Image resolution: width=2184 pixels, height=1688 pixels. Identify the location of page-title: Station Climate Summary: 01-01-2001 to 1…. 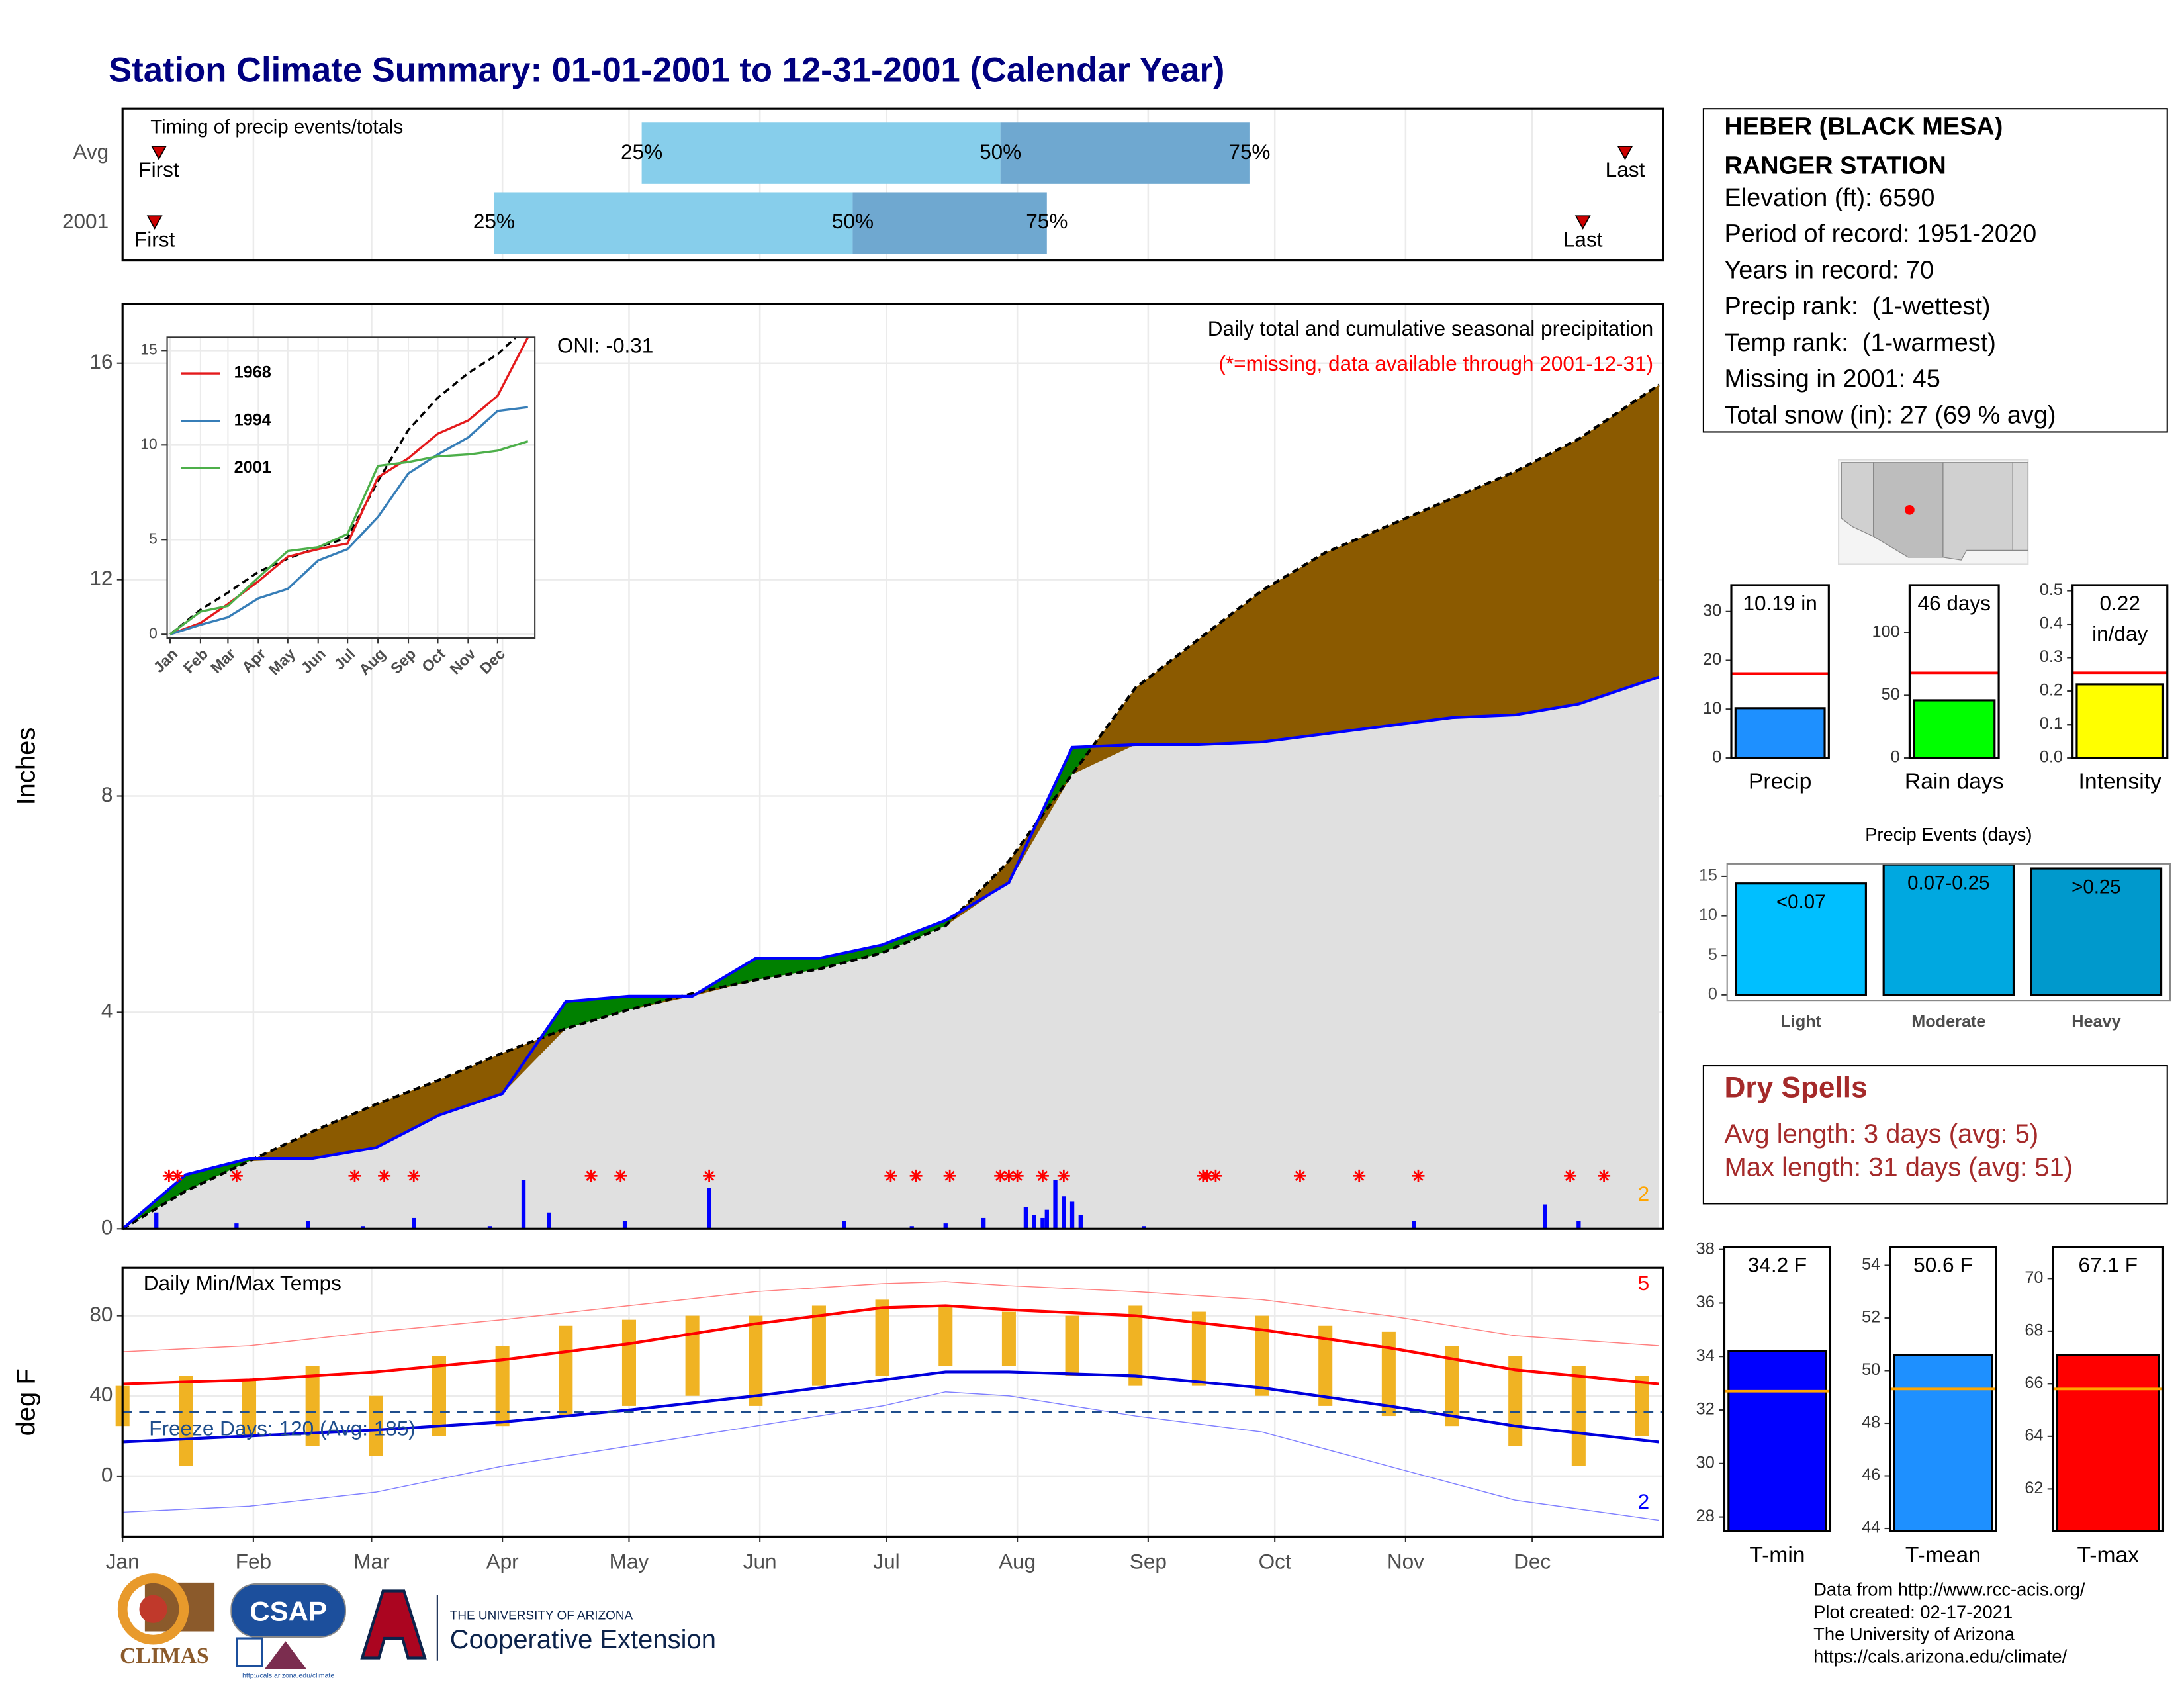
(666, 69).